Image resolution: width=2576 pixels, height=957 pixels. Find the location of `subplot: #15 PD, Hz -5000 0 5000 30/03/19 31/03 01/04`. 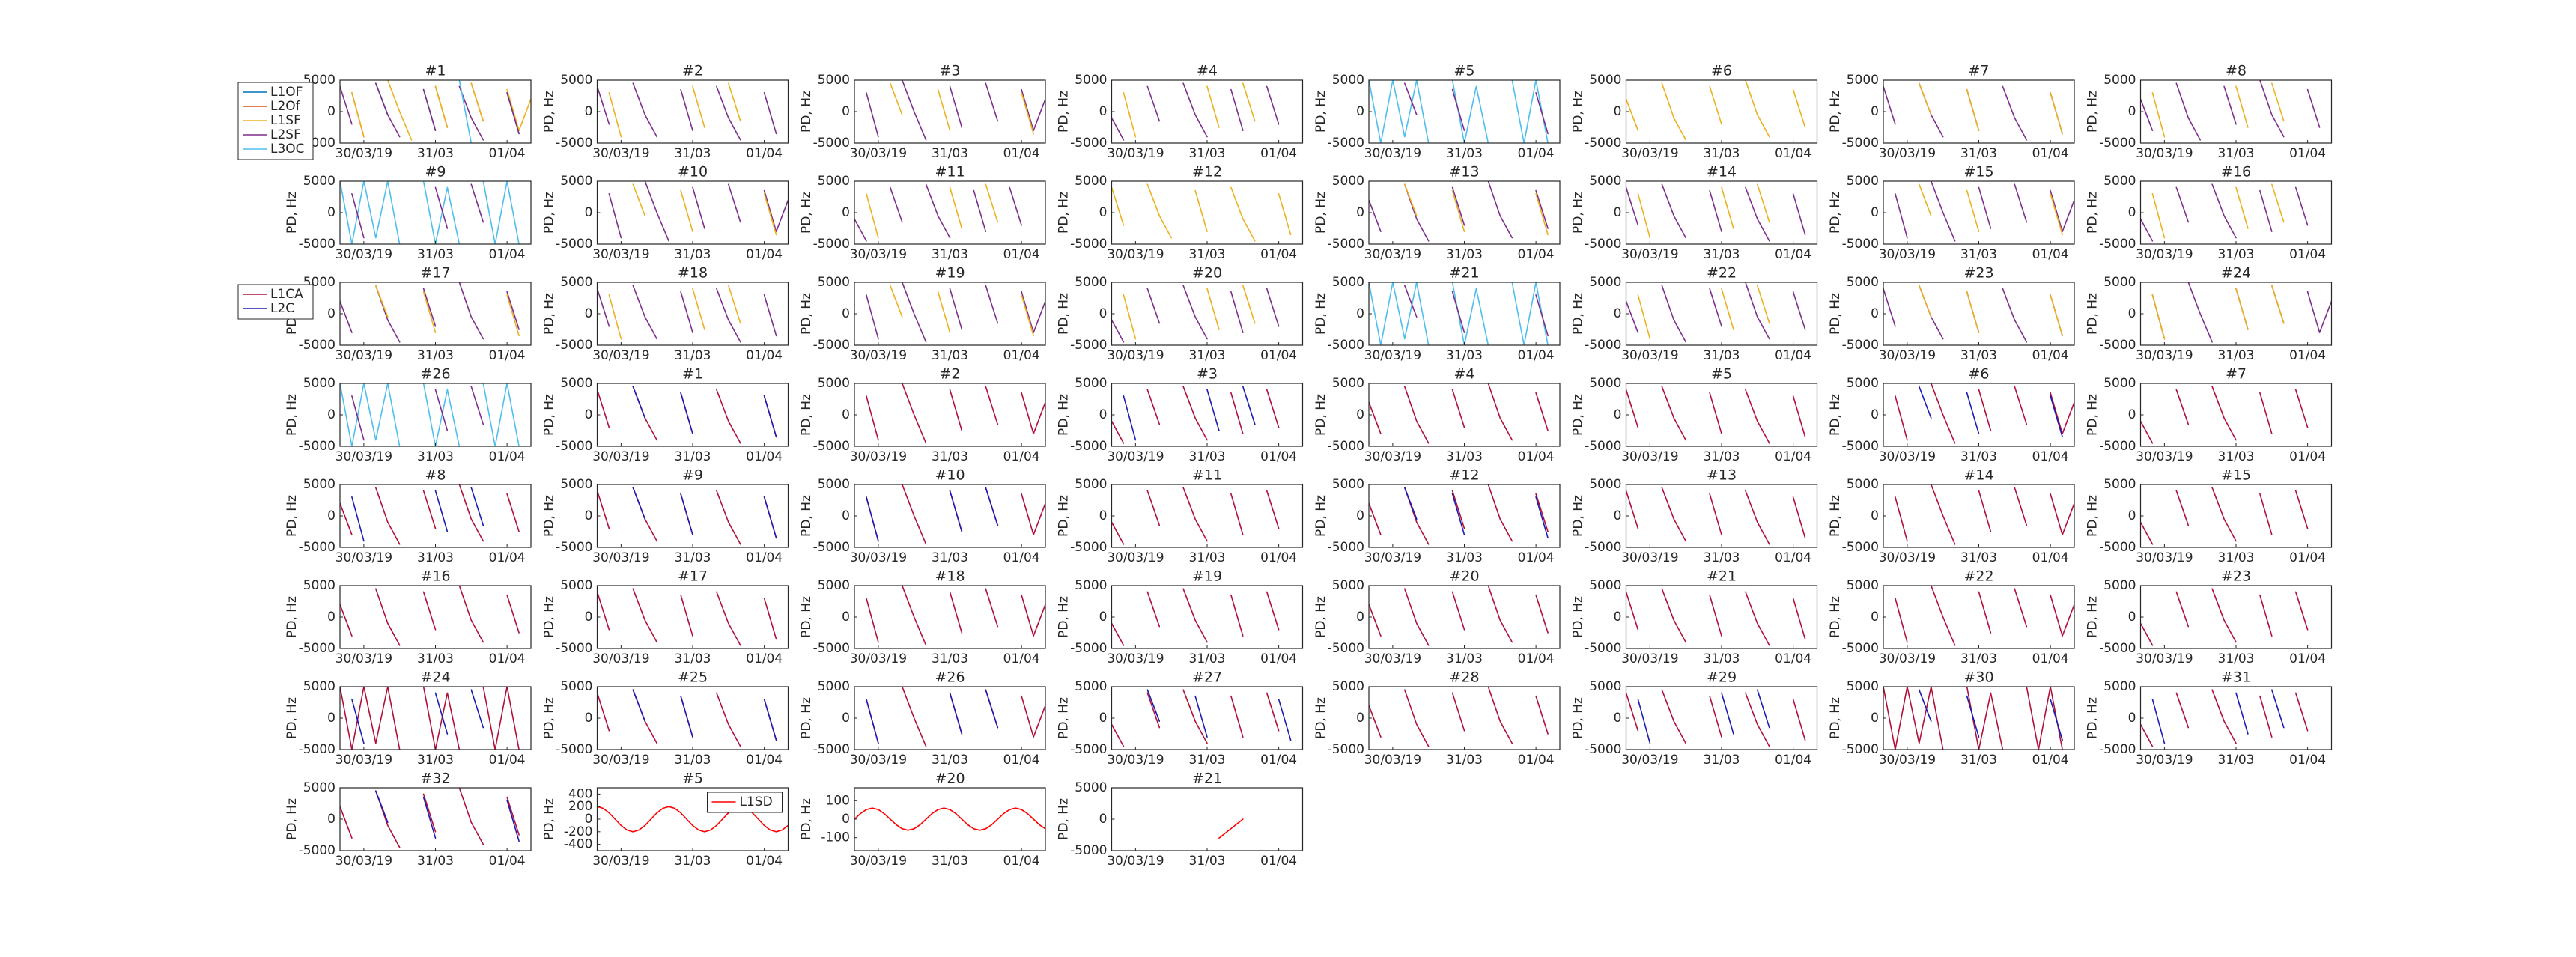

subplot: #15 PD, Hz -5000 0 5000 30/03/19 31/03 01/04 is located at coordinates (2209, 516).